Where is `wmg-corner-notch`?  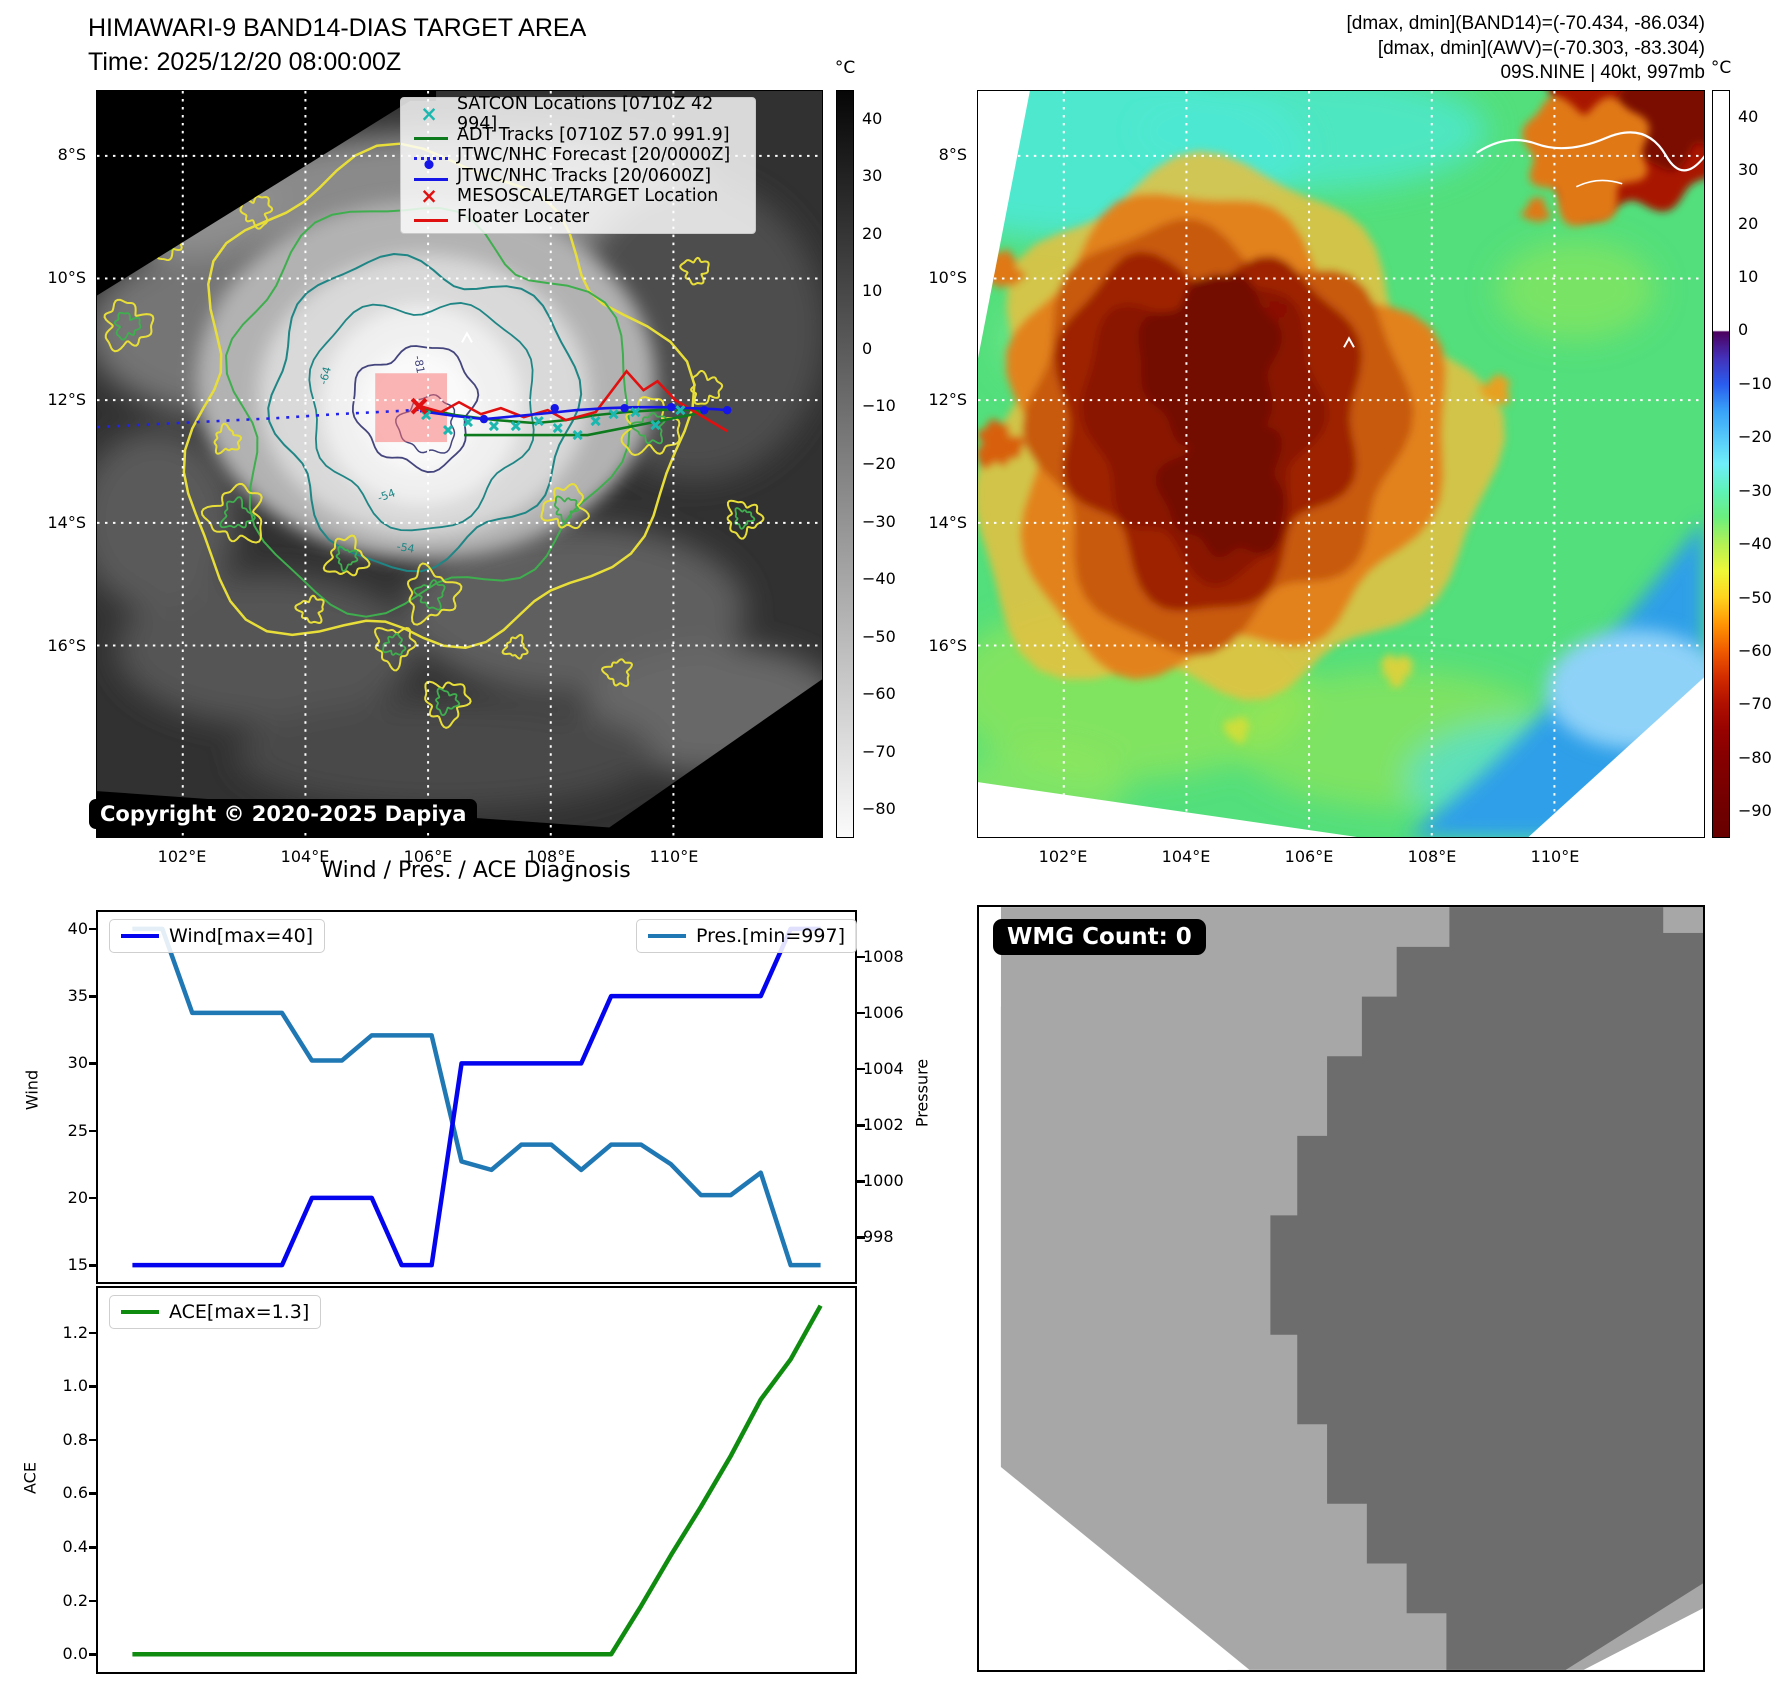
wmg-corner-notch is located at coordinates (1683, 920).